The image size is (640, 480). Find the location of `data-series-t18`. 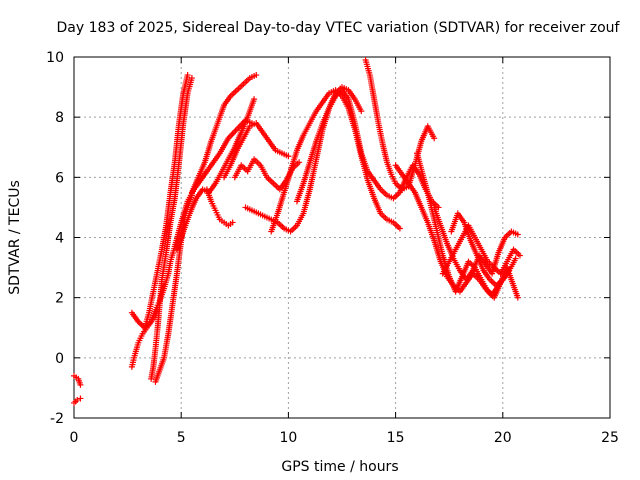

data-series-t18 is located at coordinates (467, 225).